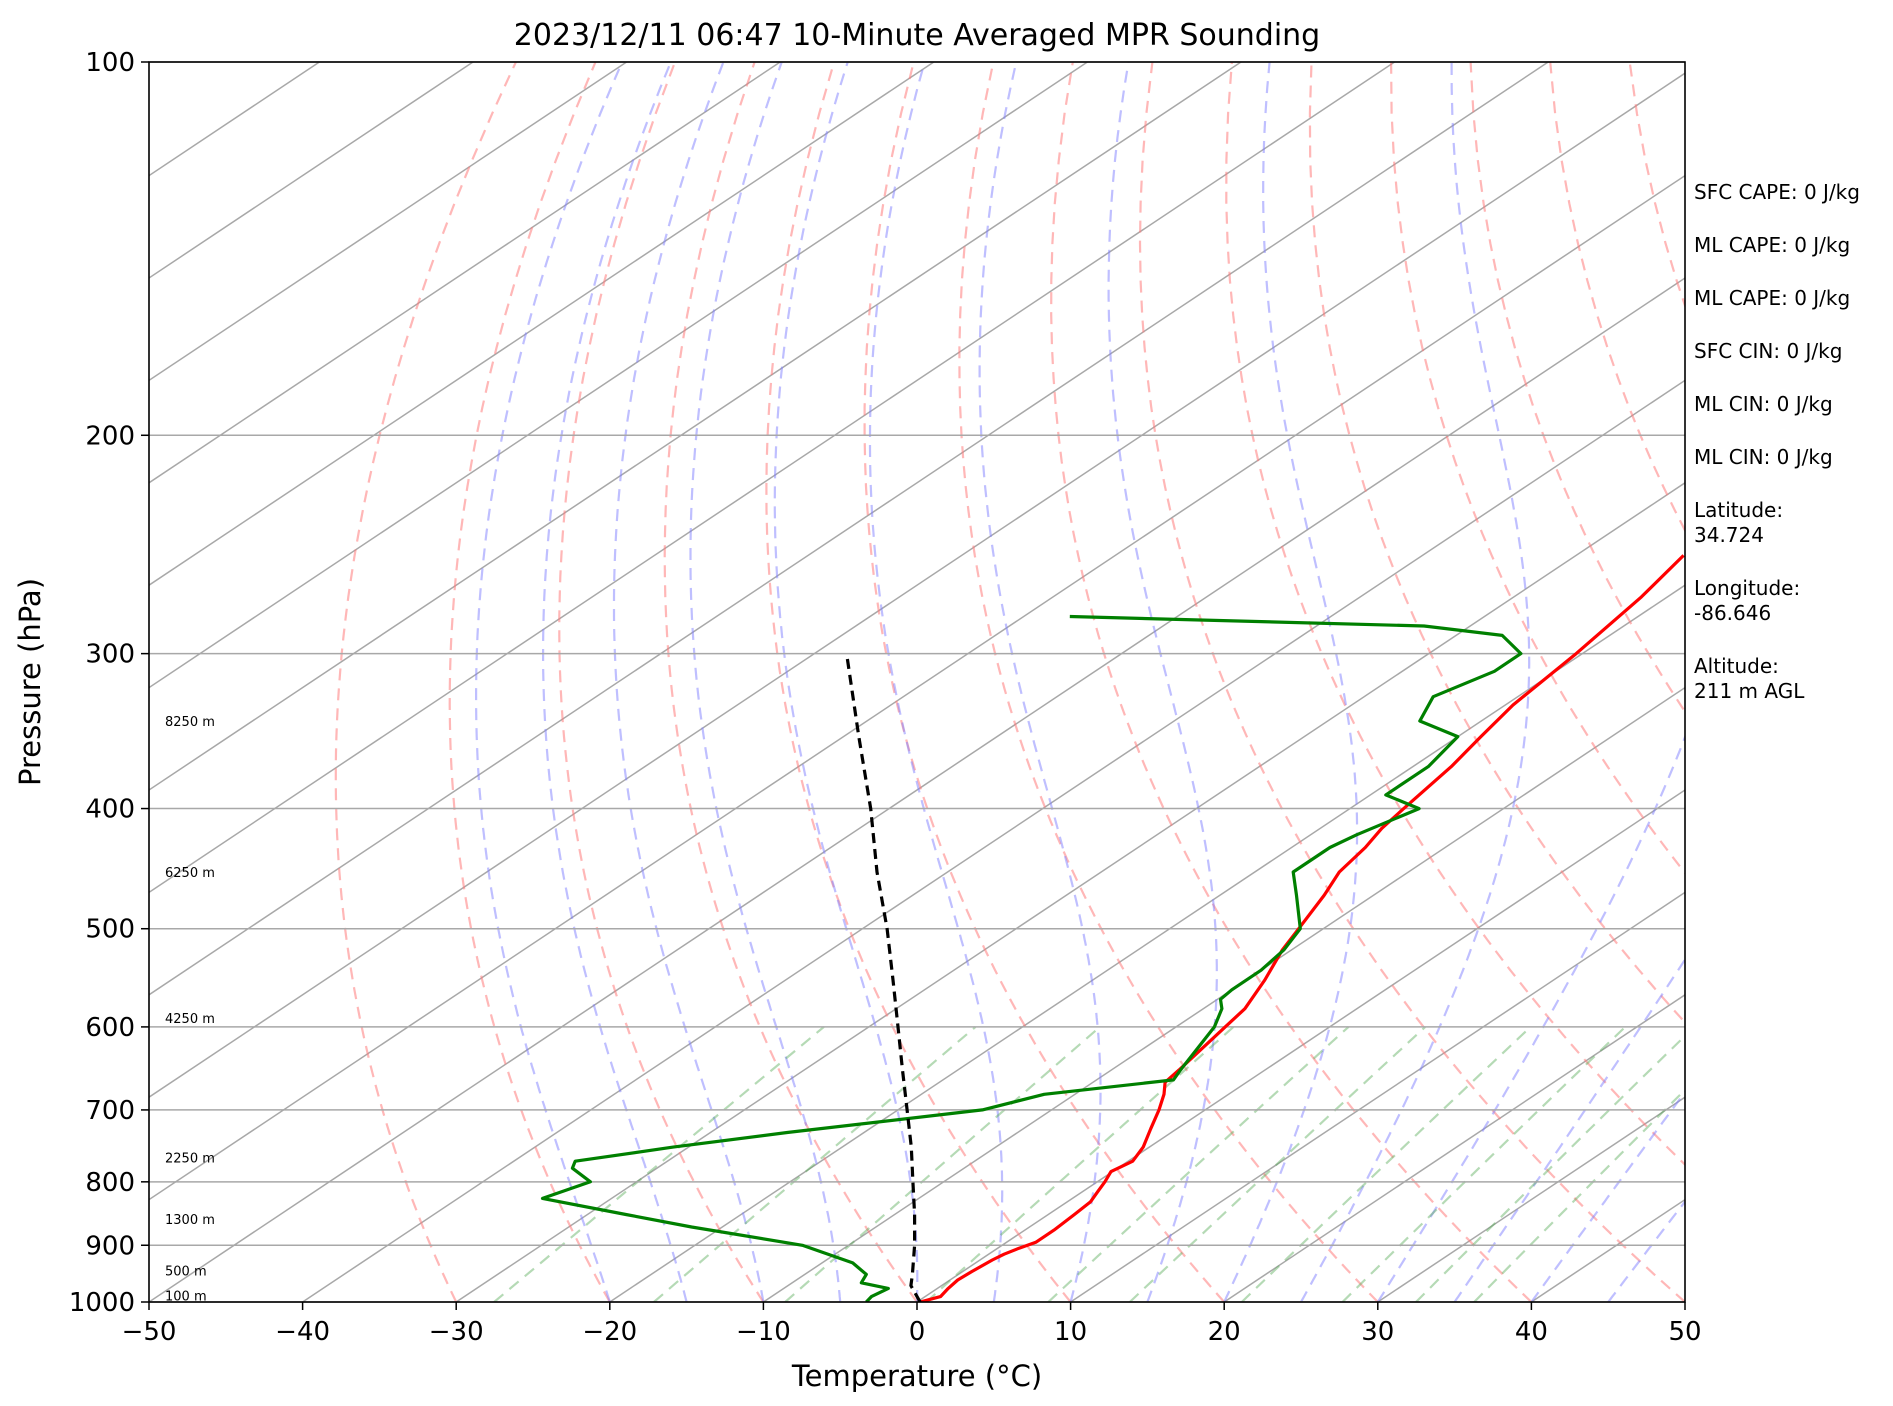  What do you see at coordinates (1377, 1332) in the screenshot?
I see `x-tick-label: 30` at bounding box center [1377, 1332].